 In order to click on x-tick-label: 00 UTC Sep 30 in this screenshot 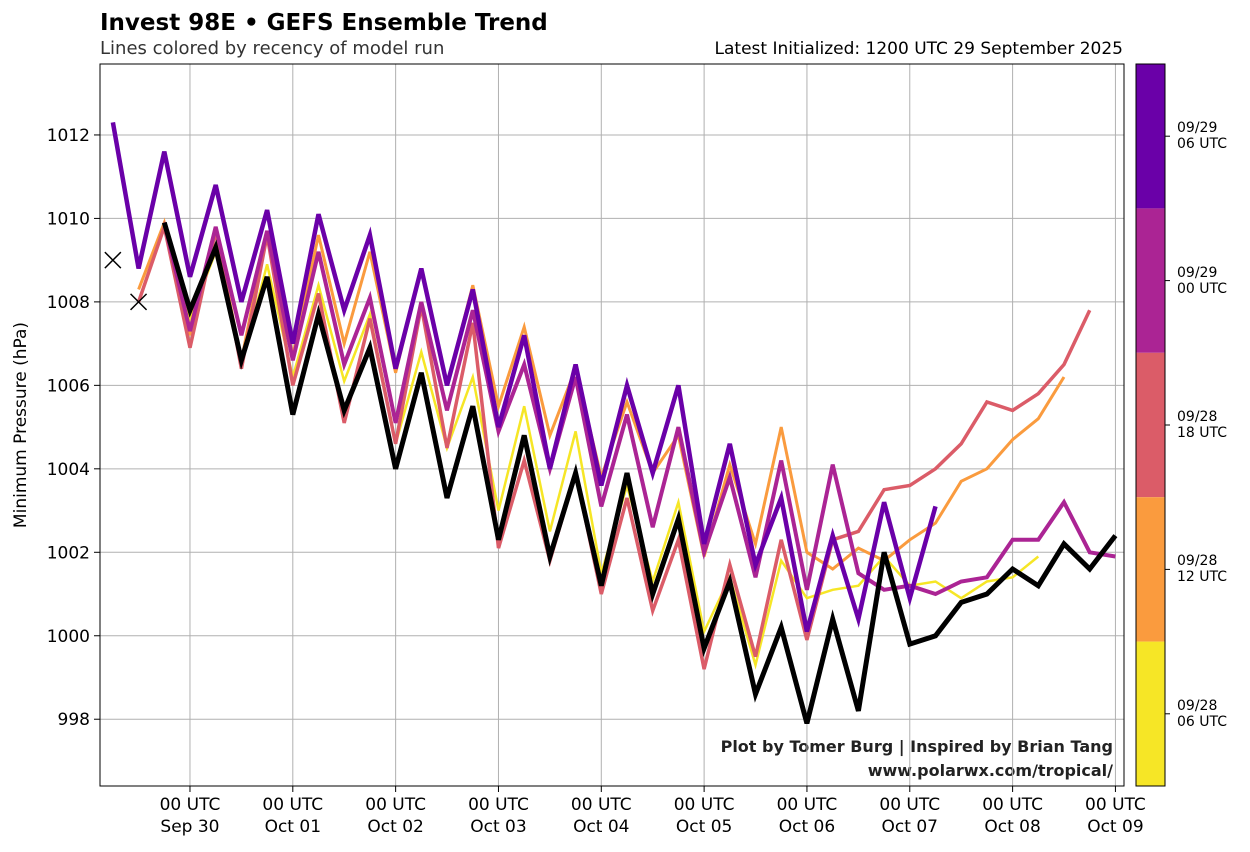, I will do `click(190, 816)`.